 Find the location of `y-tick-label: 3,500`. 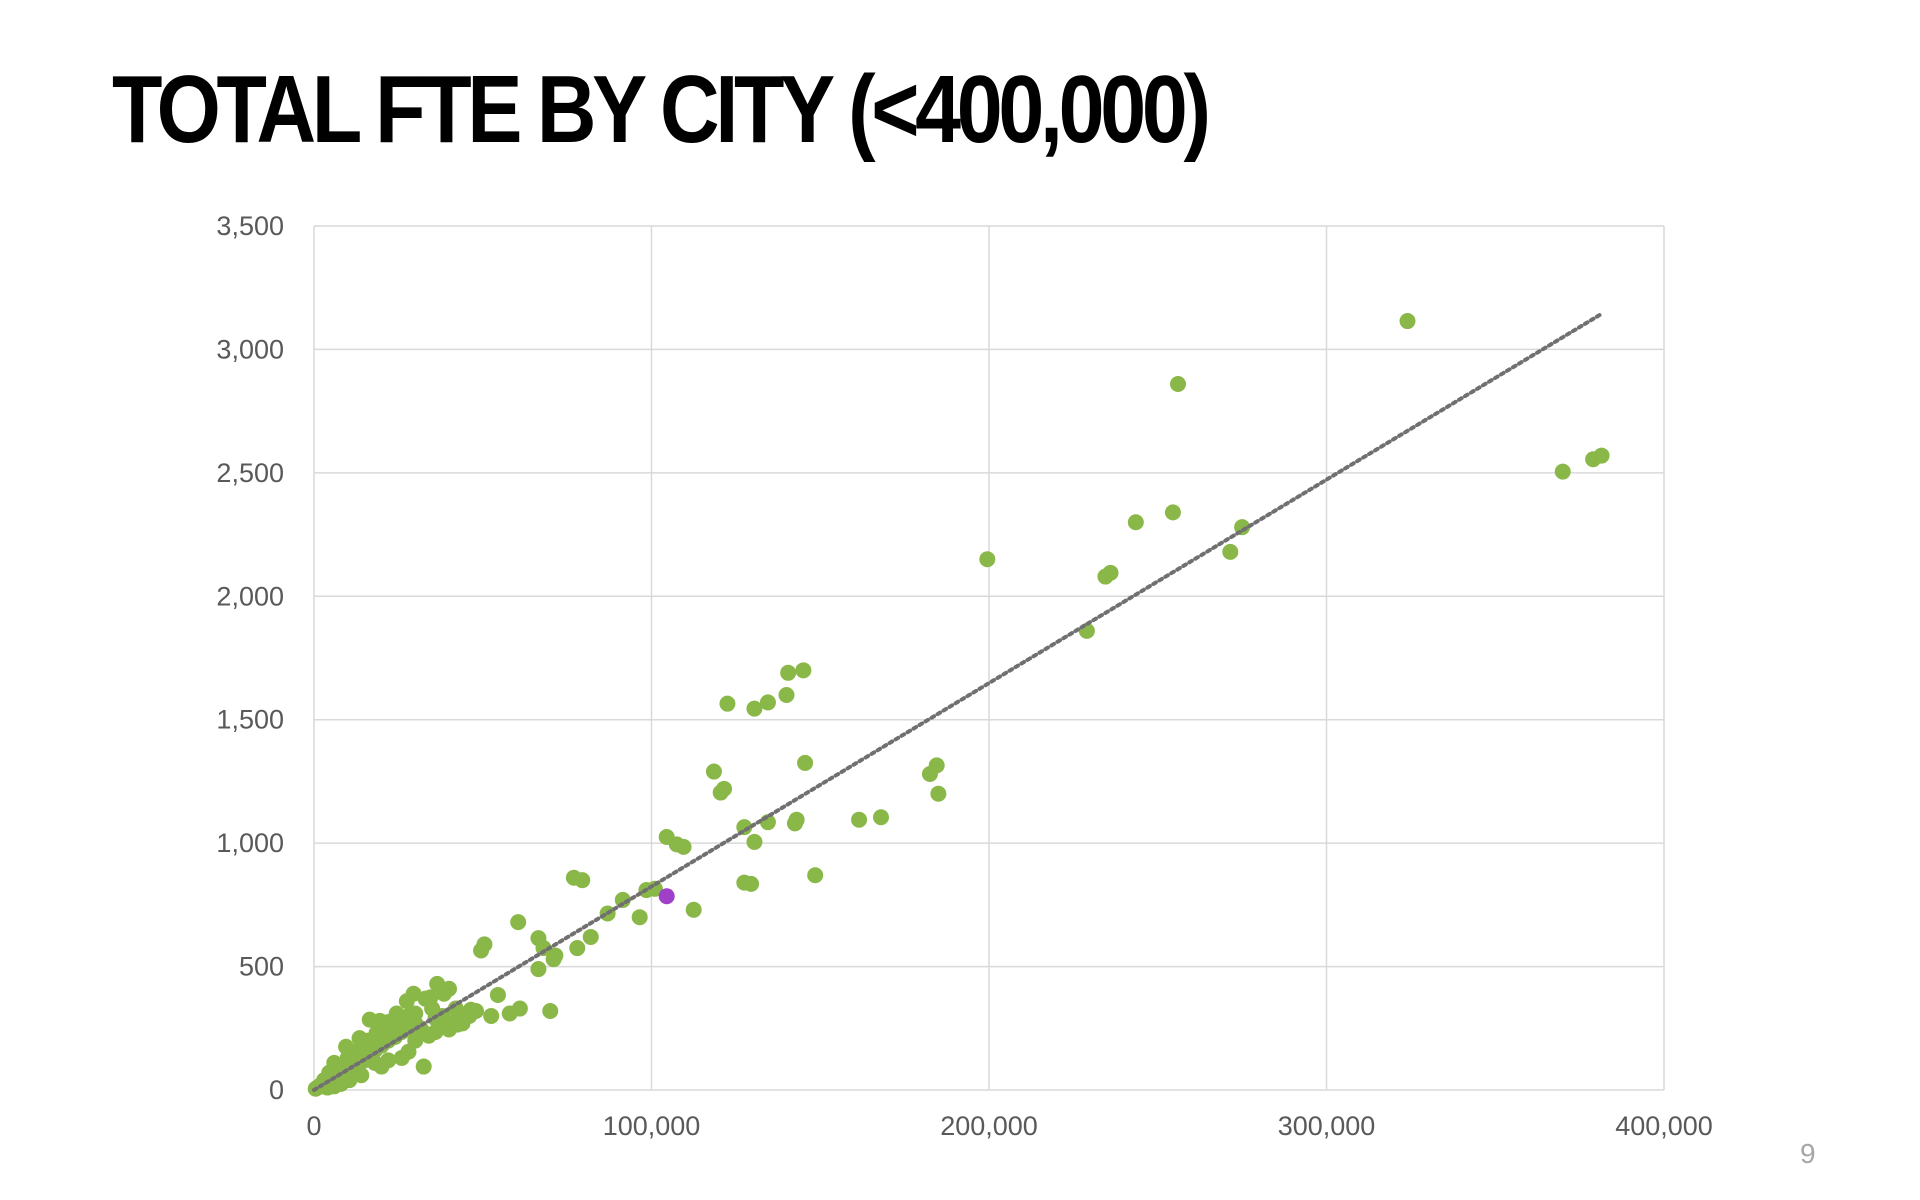

y-tick-label: 3,500 is located at coordinates (250, 226).